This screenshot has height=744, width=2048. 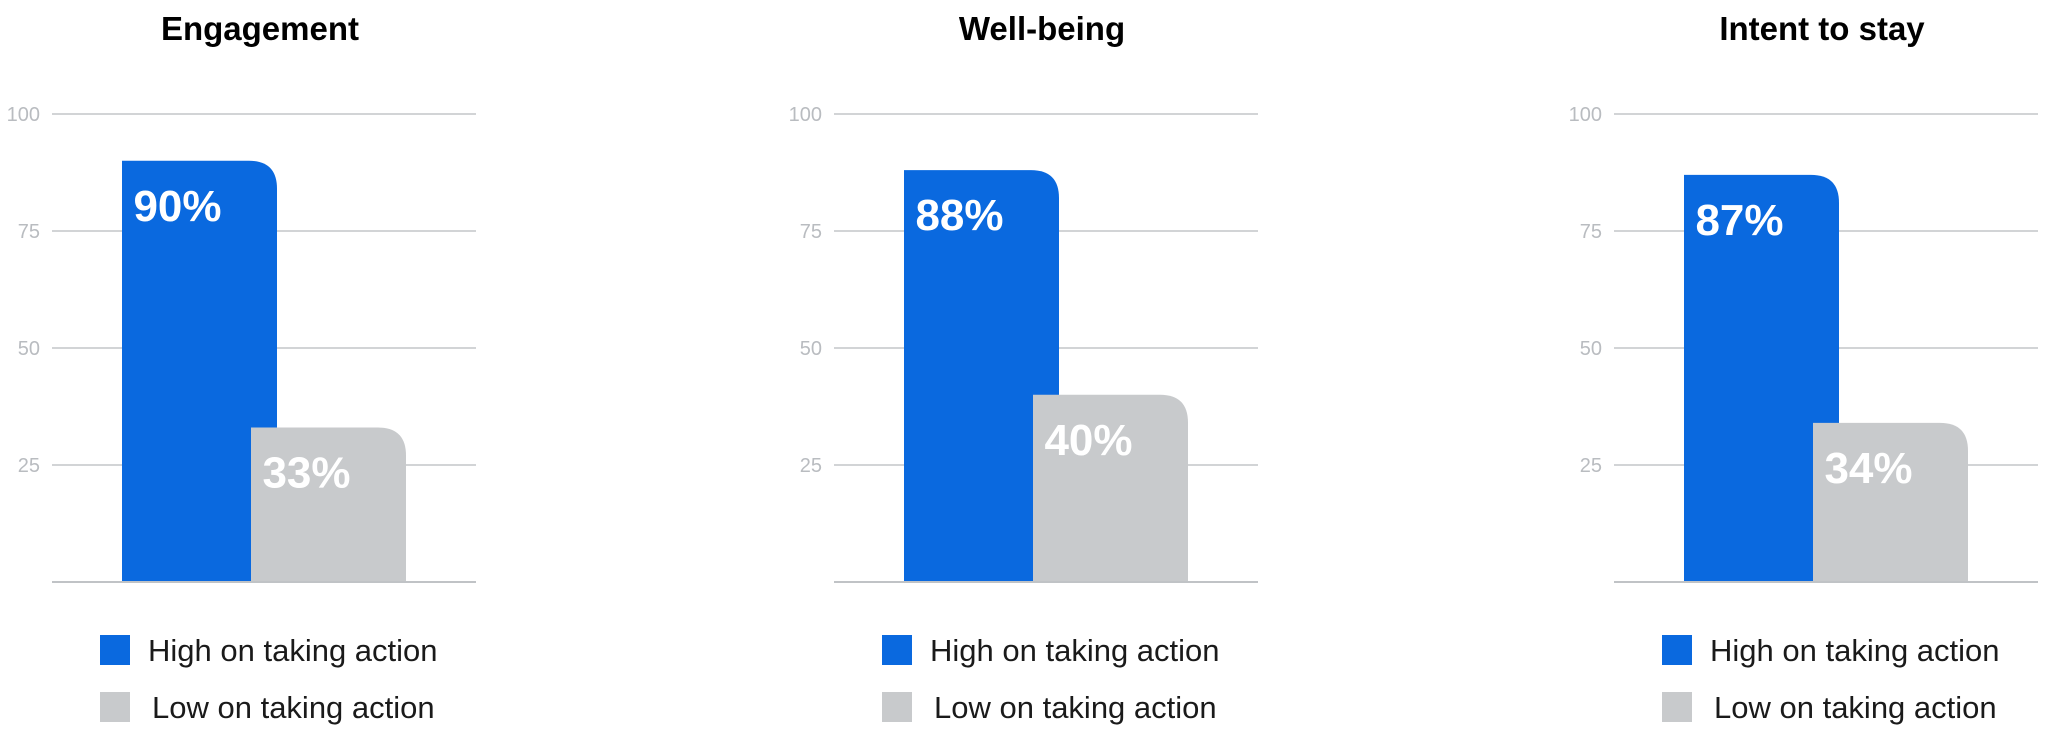 What do you see at coordinates (1739, 220) in the screenshot?
I see `bar-value-label: 87%` at bounding box center [1739, 220].